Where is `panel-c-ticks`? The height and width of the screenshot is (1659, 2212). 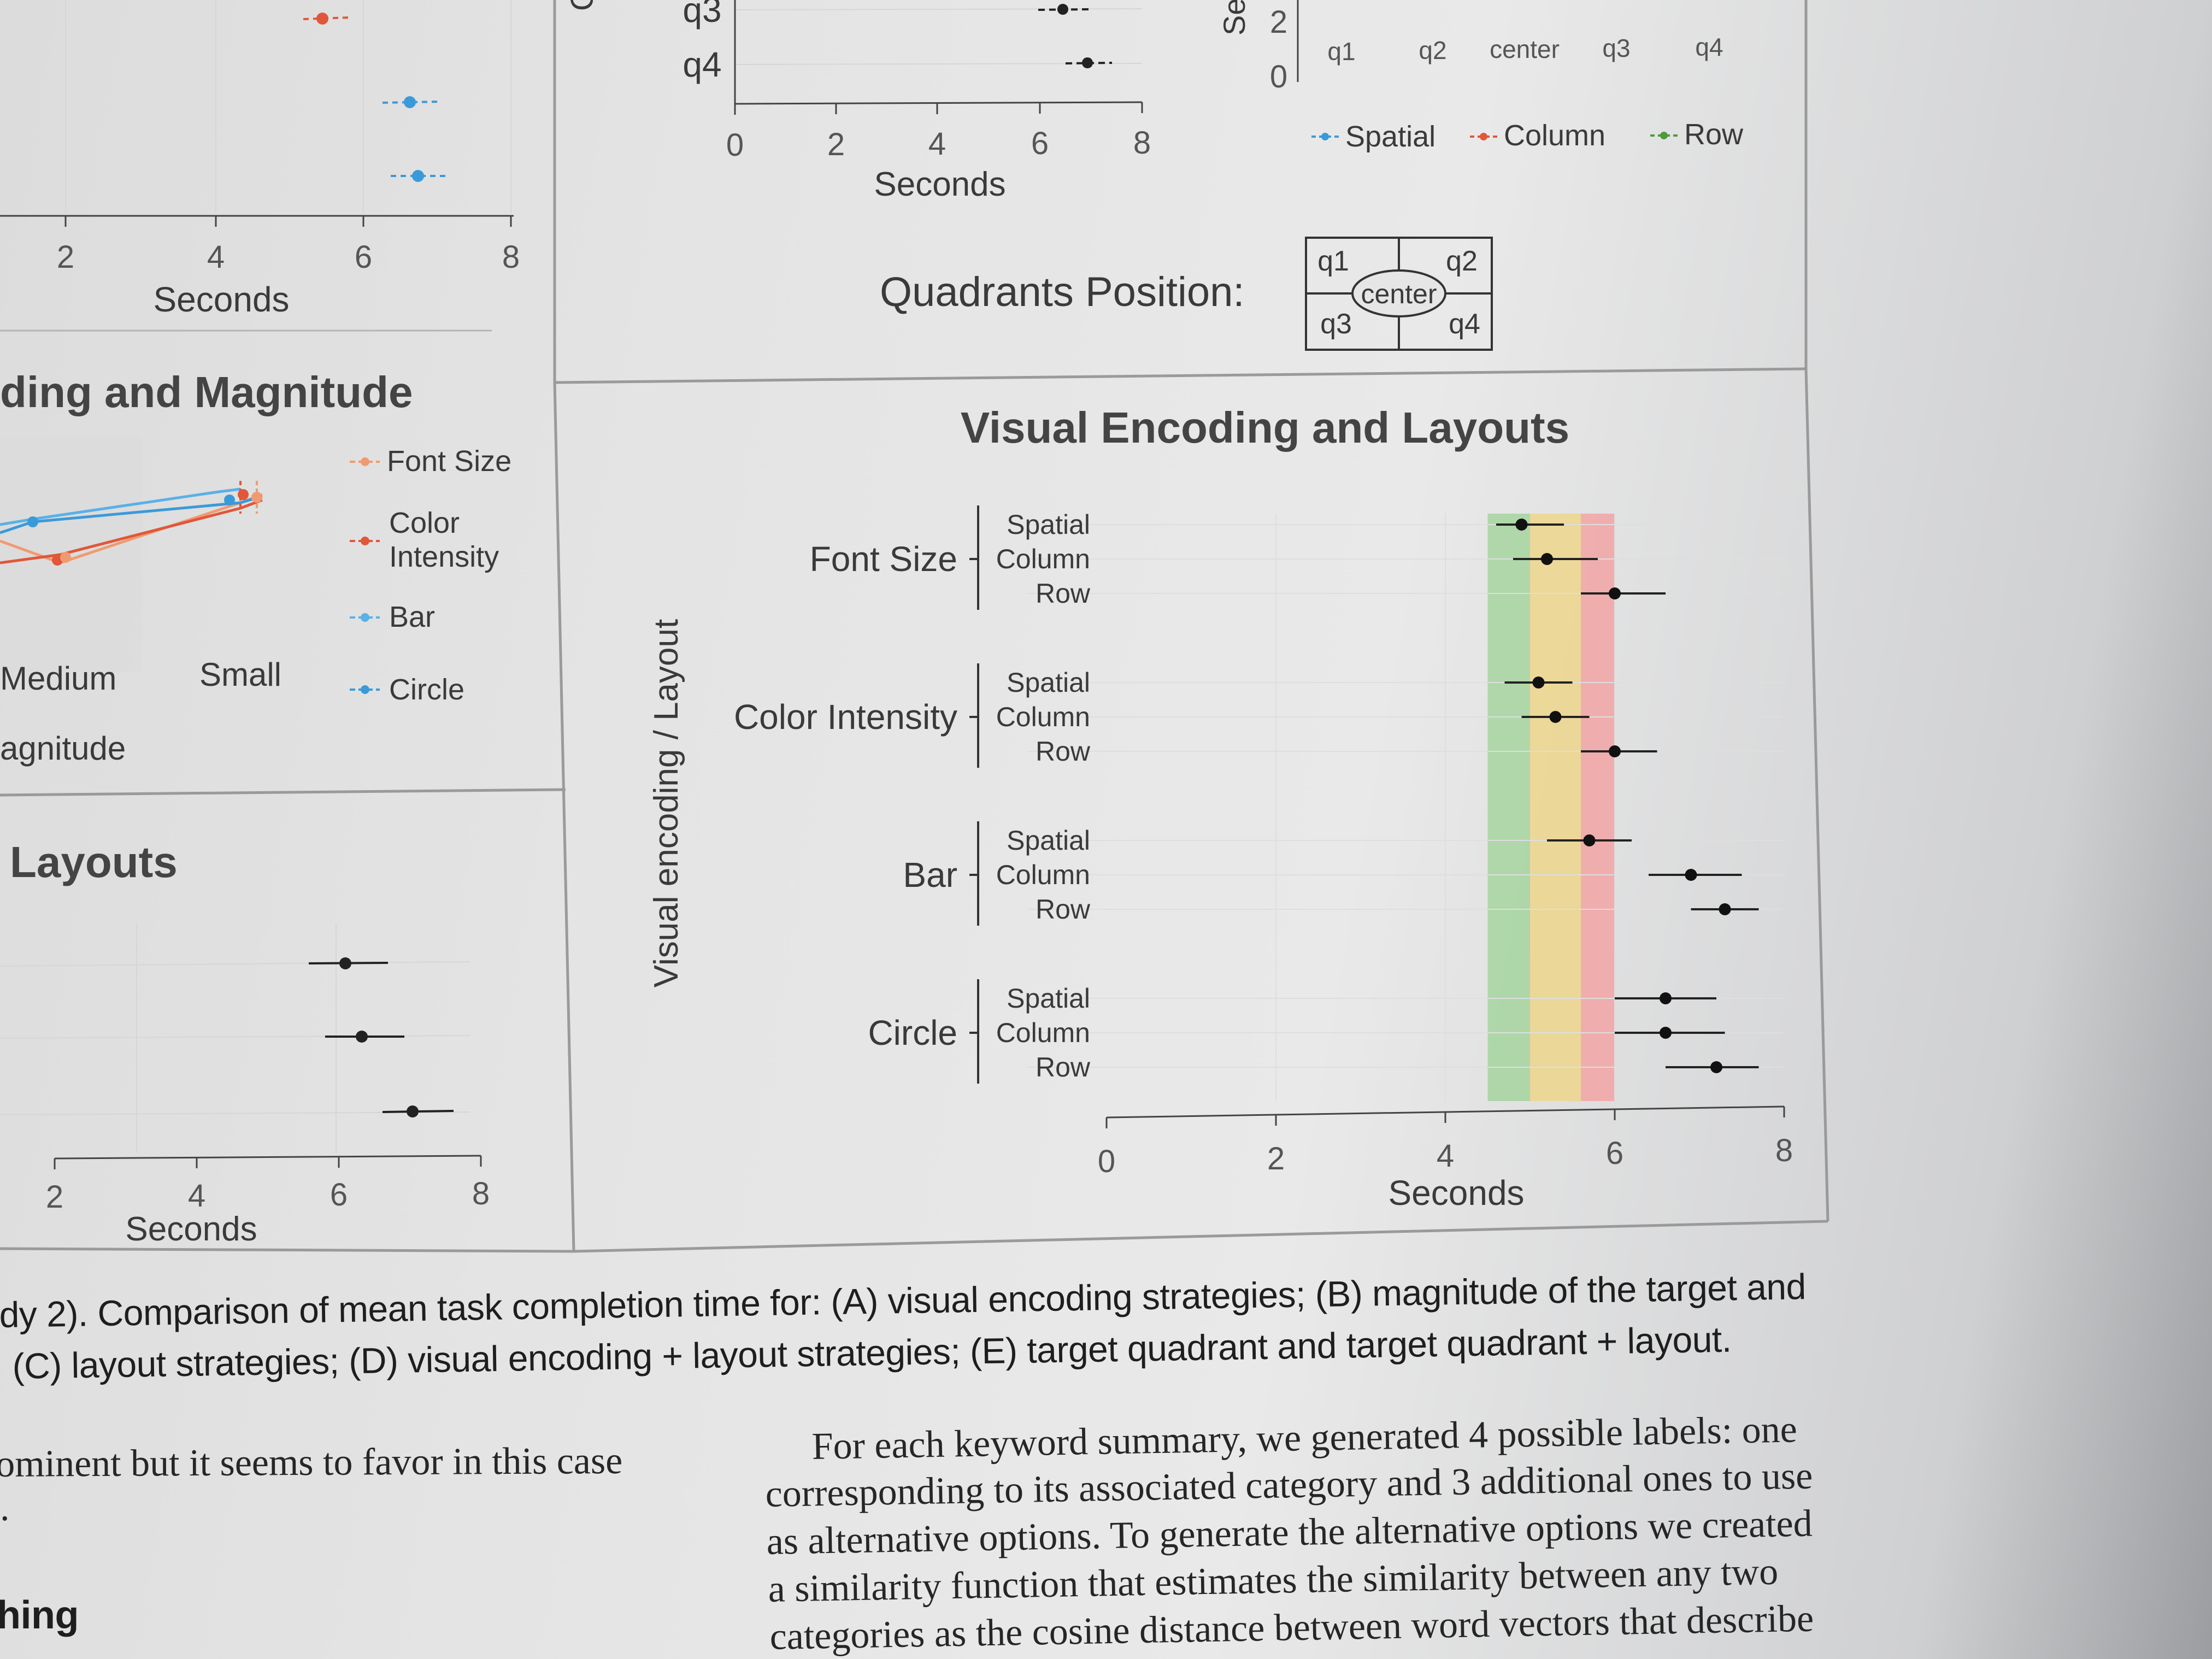 panel-c-ticks is located at coordinates (268, 1162).